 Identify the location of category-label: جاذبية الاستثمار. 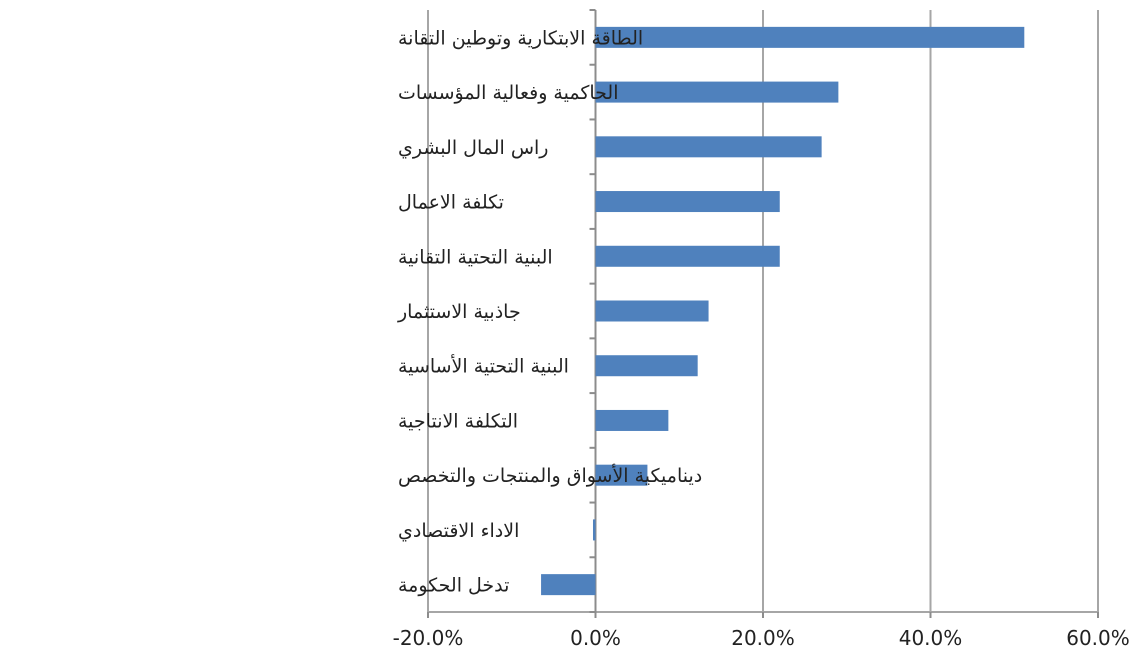
(459, 312).